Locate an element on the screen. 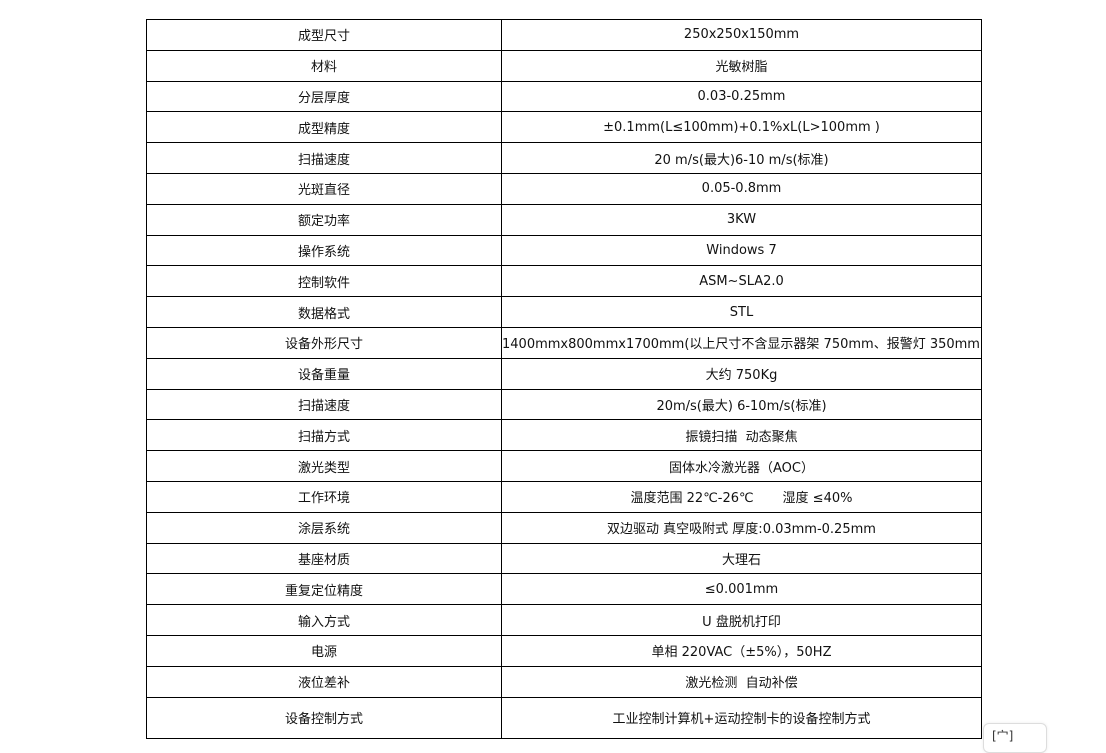 This screenshot has width=1106, height=753. spec-label: 输入方式 is located at coordinates (324, 620).